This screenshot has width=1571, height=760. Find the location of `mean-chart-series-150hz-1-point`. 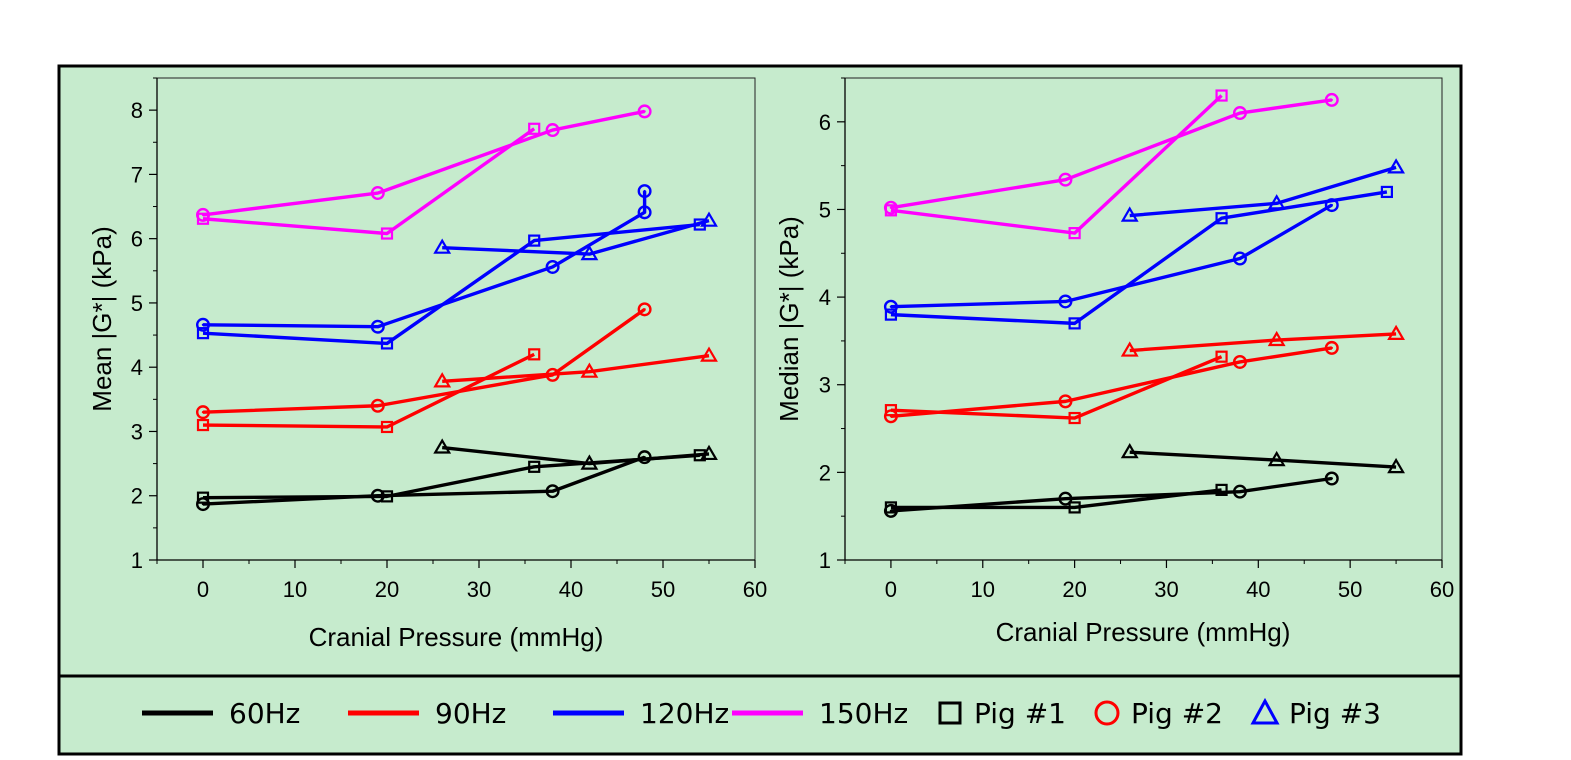

mean-chart-series-150hz-1-point is located at coordinates (534, 128).